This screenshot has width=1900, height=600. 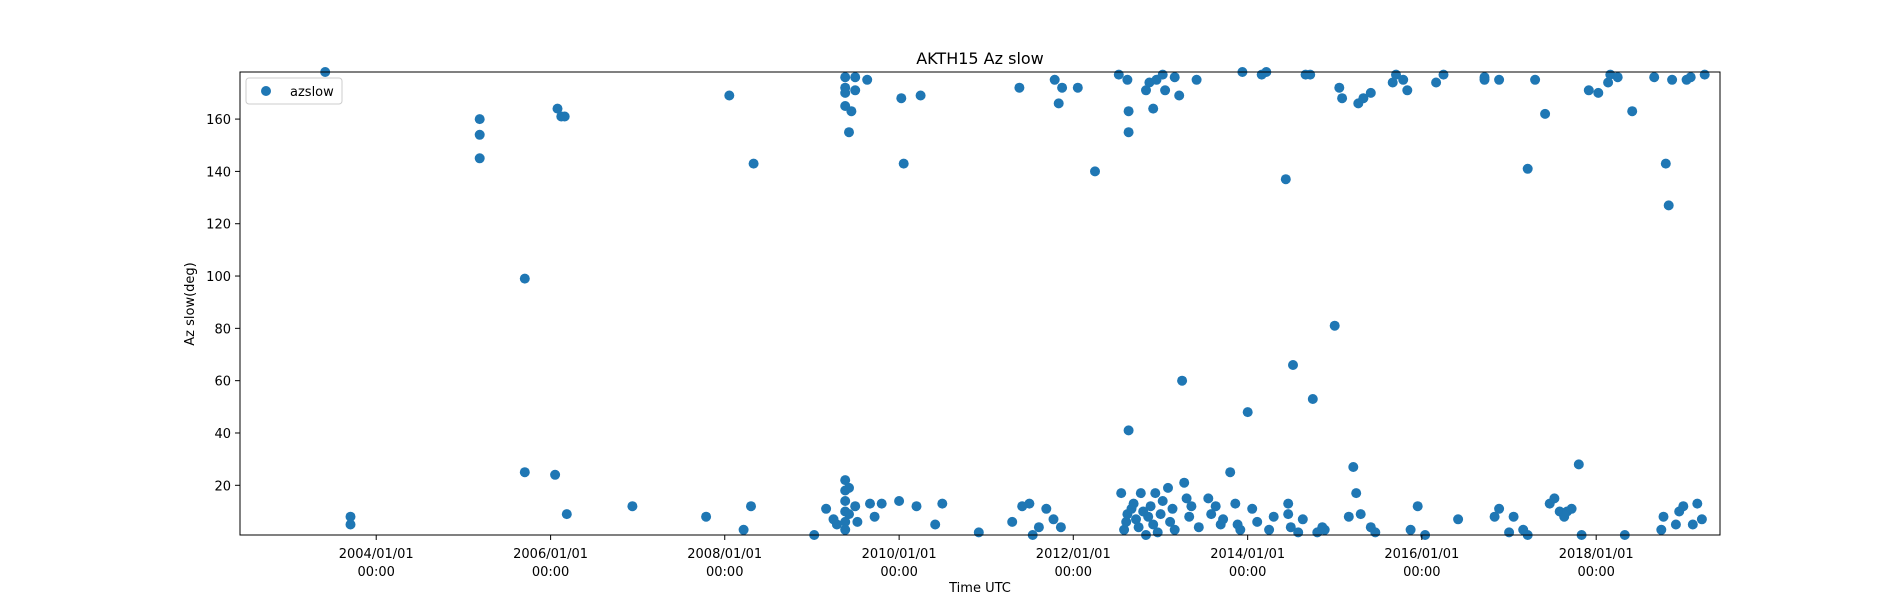 What do you see at coordinates (1247, 563) in the screenshot?
I see `x-tick-label: 2014/01/01 00:00` at bounding box center [1247, 563].